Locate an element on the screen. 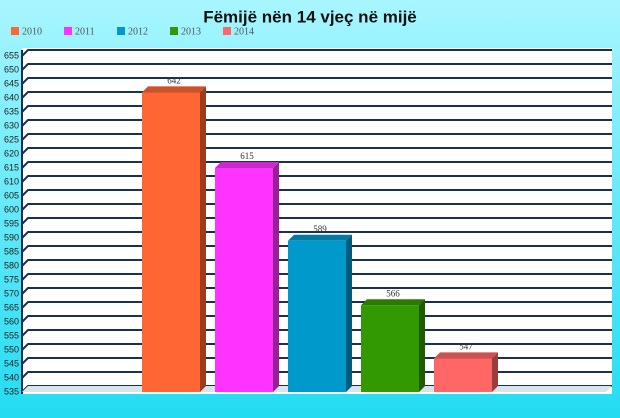 The image size is (620, 418). value-label: 642 is located at coordinates (174, 80).